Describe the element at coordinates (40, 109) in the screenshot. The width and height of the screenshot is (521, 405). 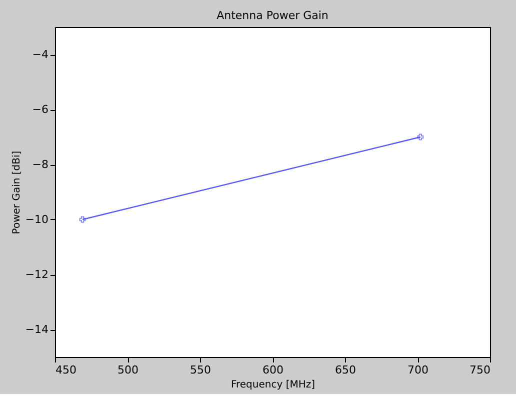
I see `y-tick-label: −6` at that location.